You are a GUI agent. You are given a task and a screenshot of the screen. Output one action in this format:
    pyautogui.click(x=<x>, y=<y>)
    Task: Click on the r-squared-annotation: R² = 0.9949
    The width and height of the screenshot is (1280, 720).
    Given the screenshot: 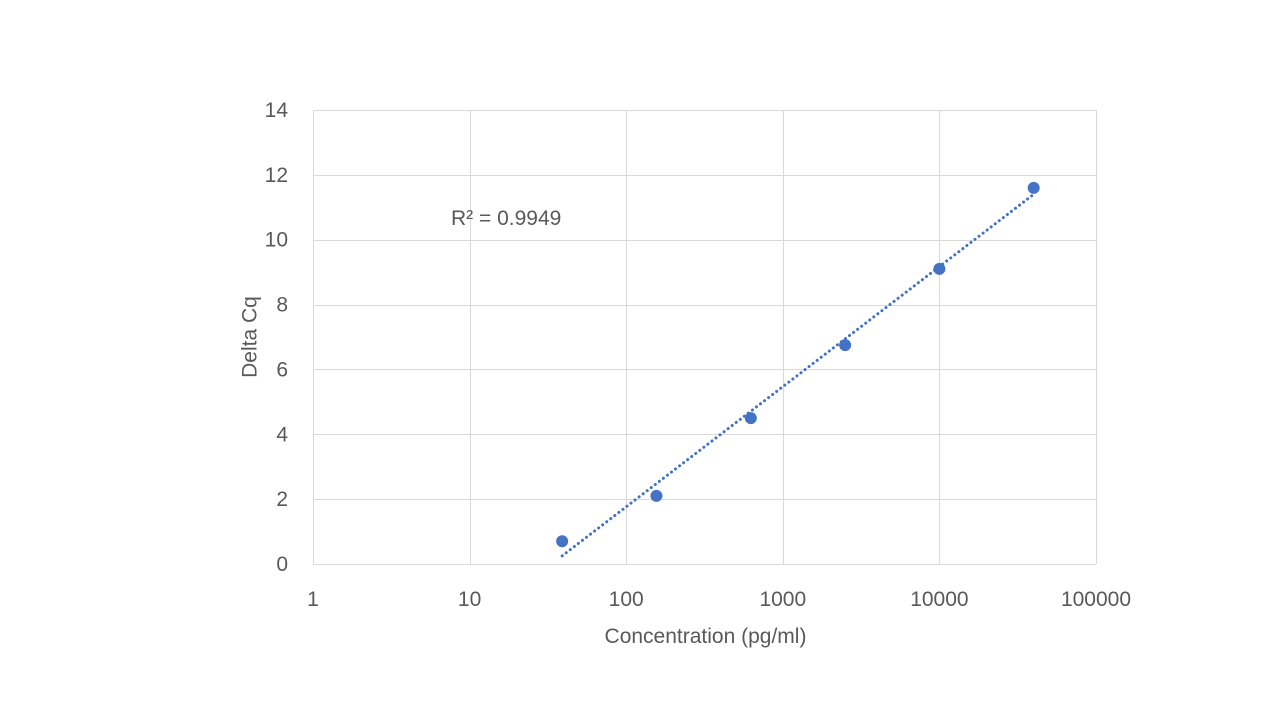 What is the action you would take?
    pyautogui.click(x=506, y=218)
    